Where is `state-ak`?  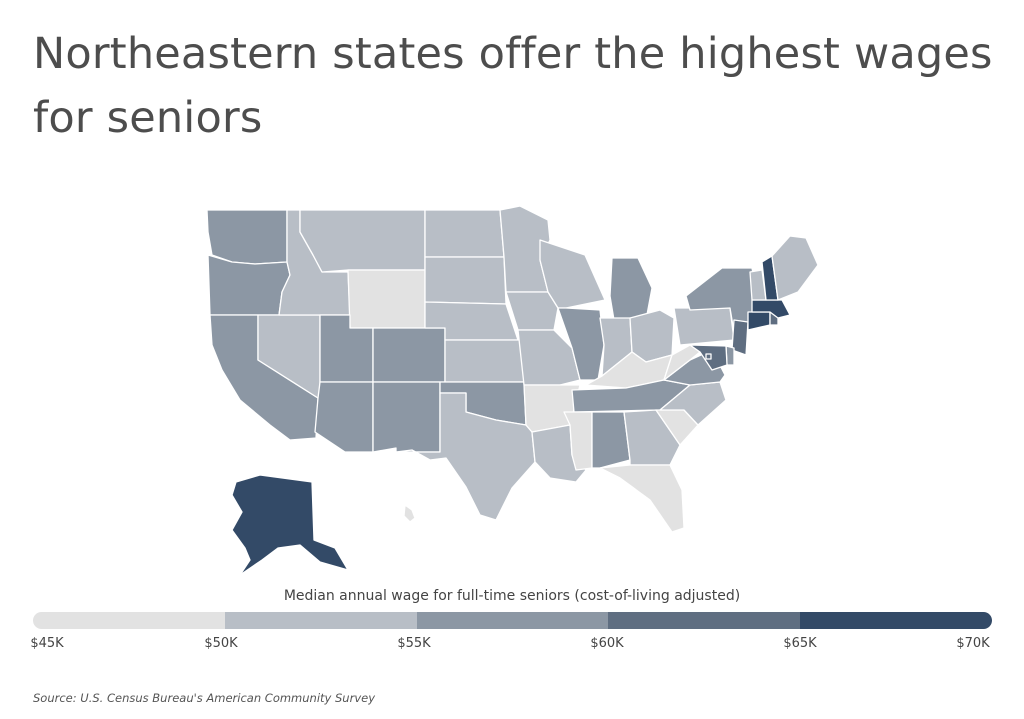
state-ak is located at coordinates (290, 525).